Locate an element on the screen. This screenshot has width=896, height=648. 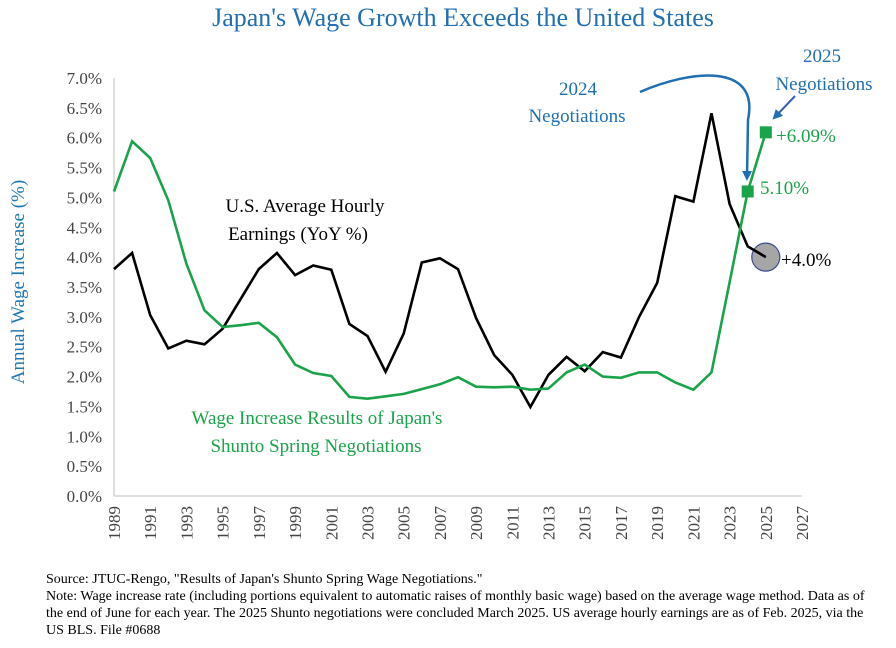
y-tick-label: 3.0% is located at coordinates (84, 317).